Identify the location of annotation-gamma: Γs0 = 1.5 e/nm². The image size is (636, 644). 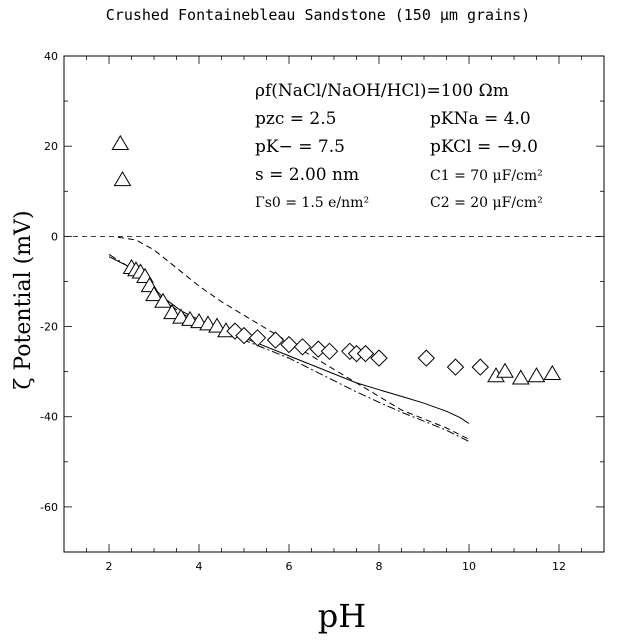
(312, 203).